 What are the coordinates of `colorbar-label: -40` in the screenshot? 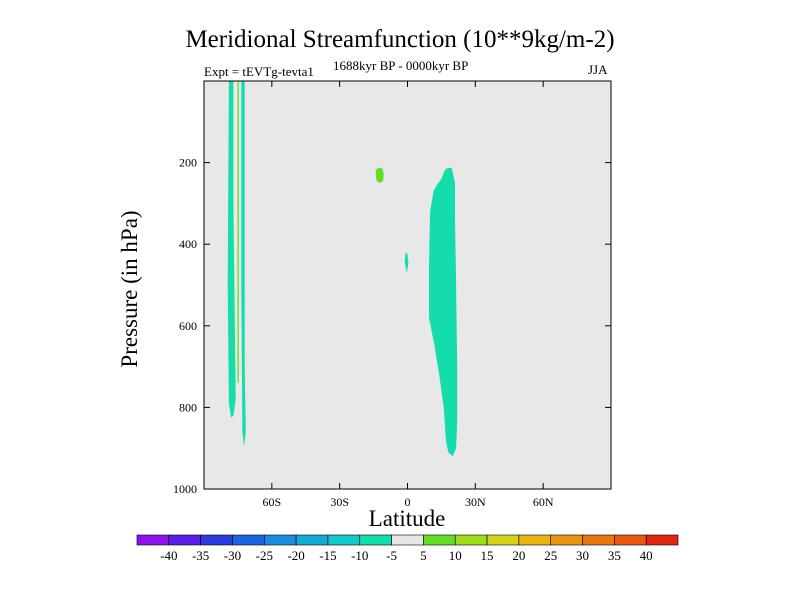 It's located at (168, 555).